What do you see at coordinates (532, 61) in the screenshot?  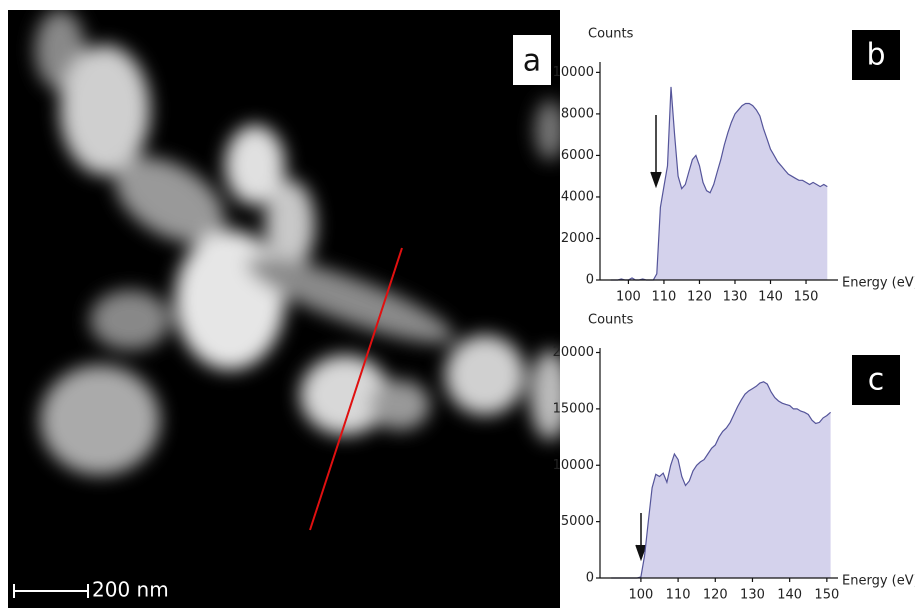 I see `panel-label: a` at bounding box center [532, 61].